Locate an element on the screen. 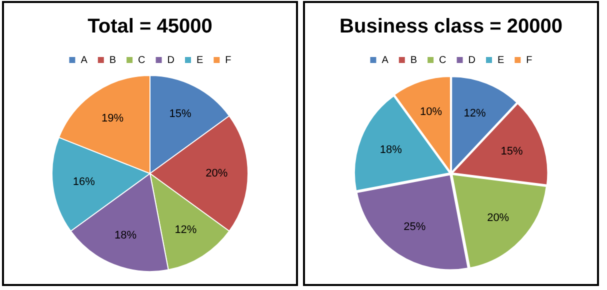 This screenshot has height=290, width=607. chart-title: Total = 45000 is located at coordinates (150, 27).